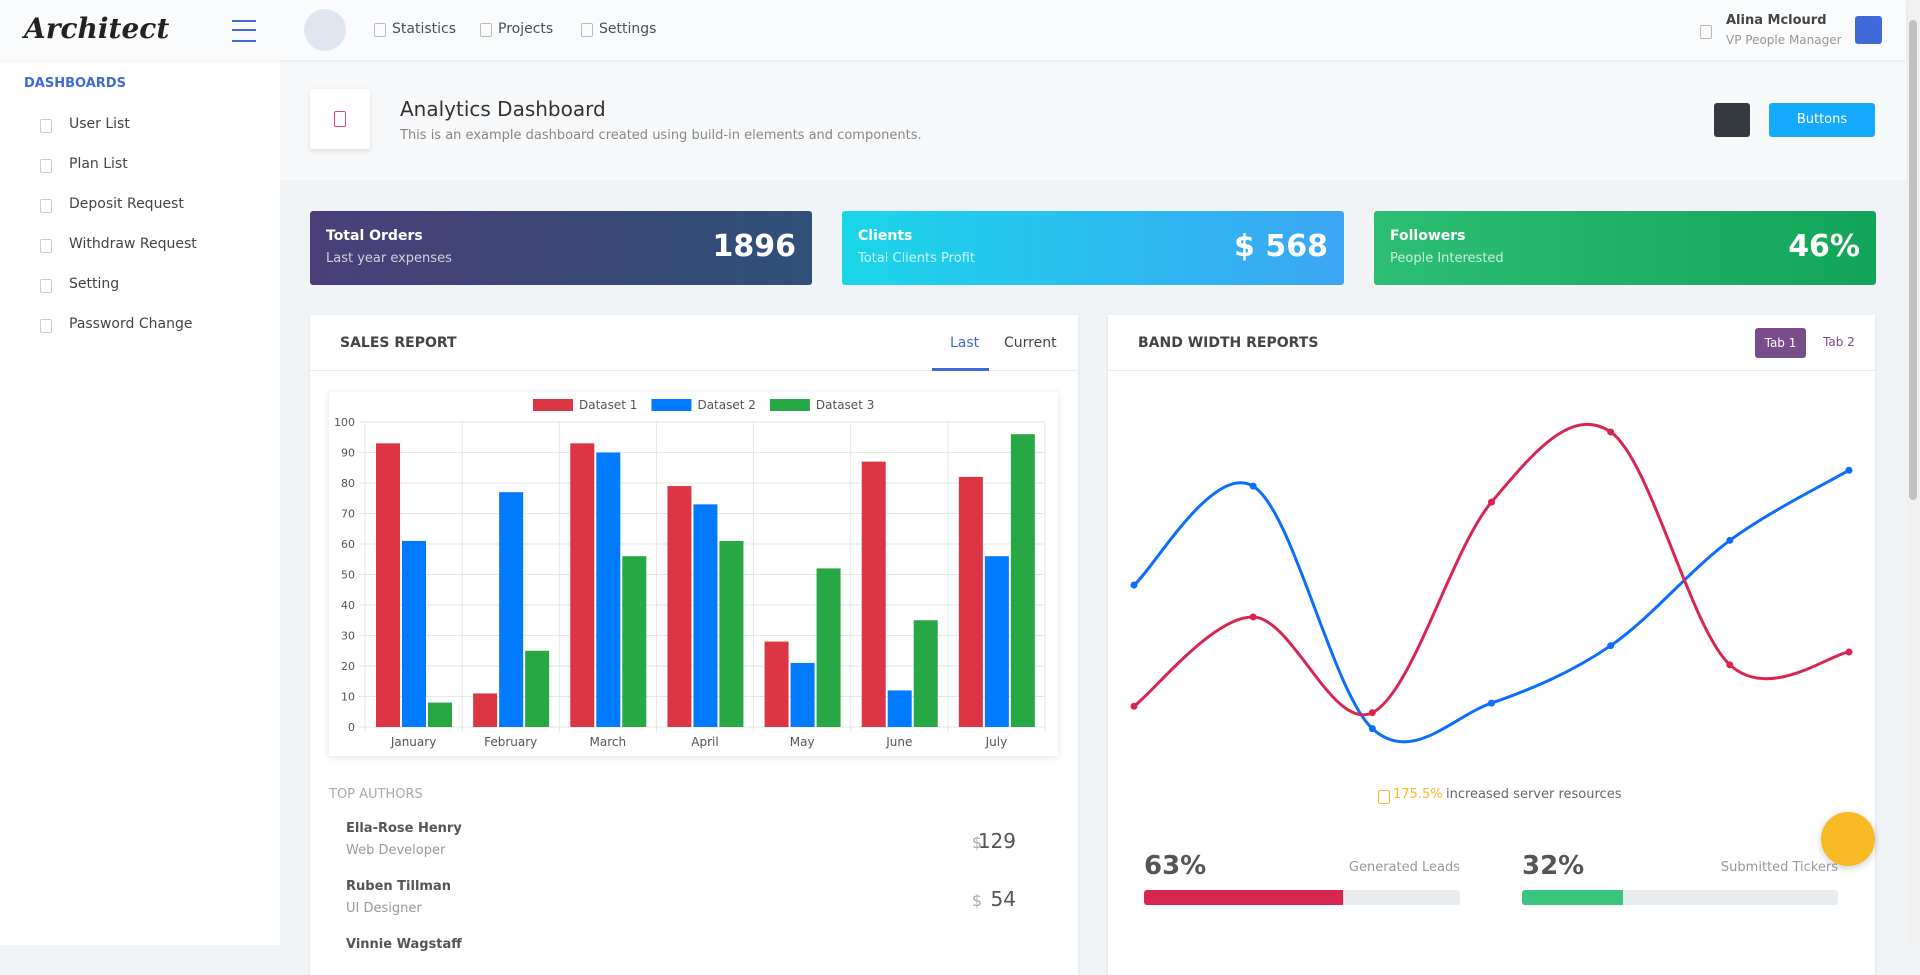 This screenshot has width=1920, height=975. Describe the element at coordinates (1822, 120) in the screenshot. I see `buttons-dropdown: Buttons` at that location.